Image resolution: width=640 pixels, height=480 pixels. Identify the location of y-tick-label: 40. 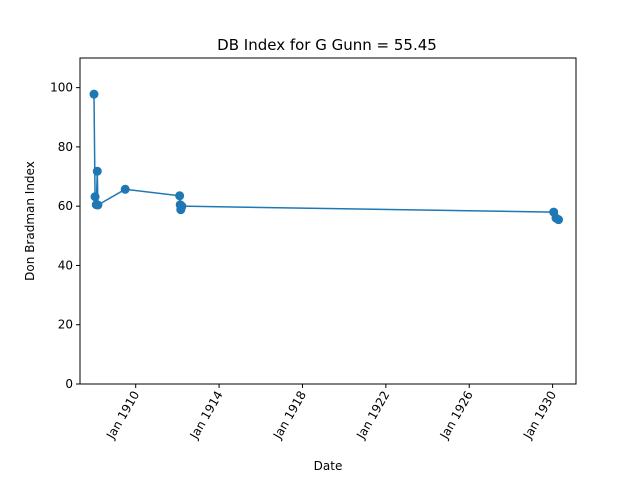
(65, 265).